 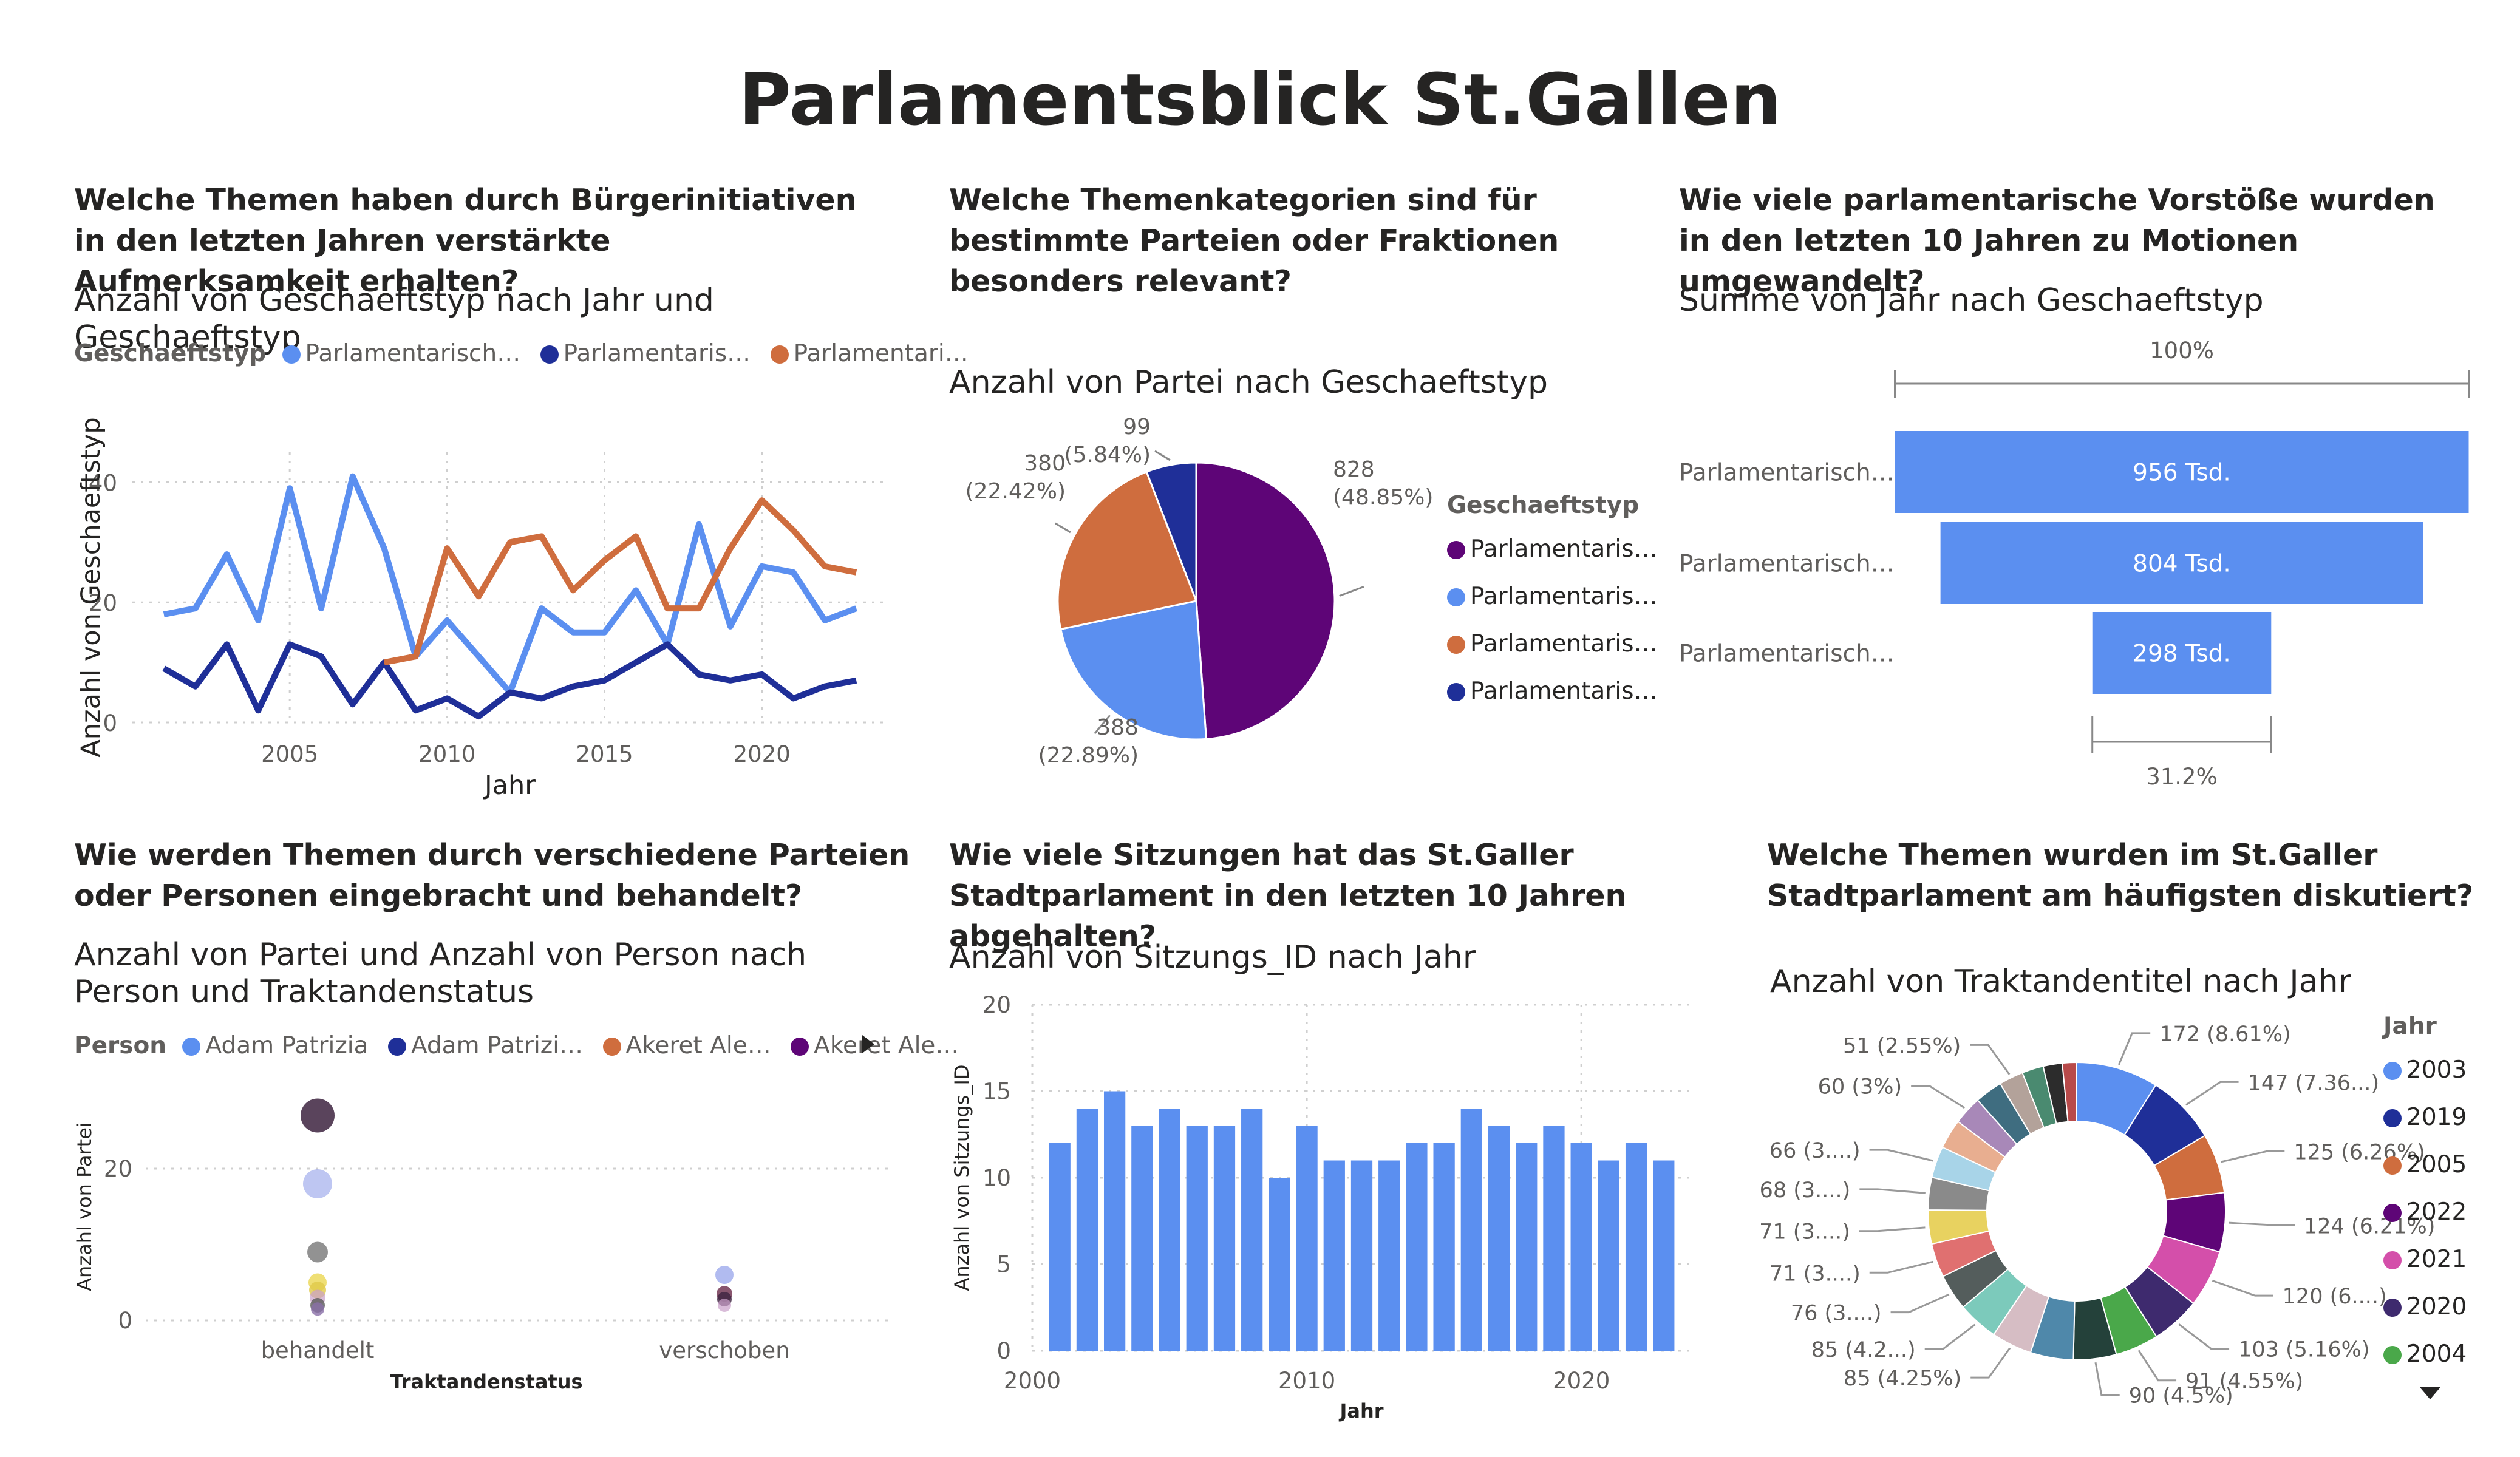 What do you see at coordinates (2425, 1117) in the screenshot?
I see `p6-legend-item: 2019` at bounding box center [2425, 1117].